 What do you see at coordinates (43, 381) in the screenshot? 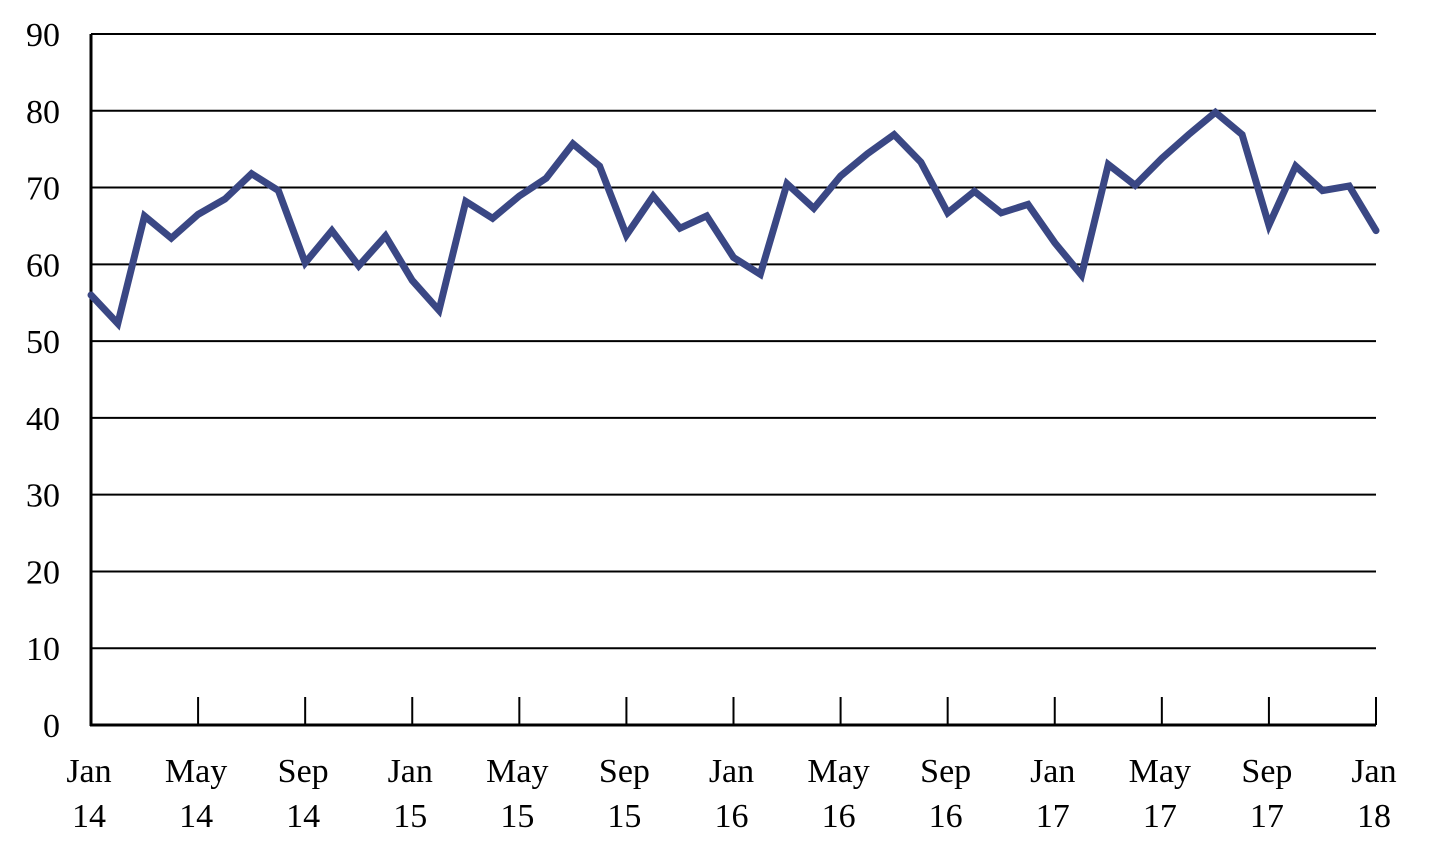
I see `y-axis-tick-labels: 0 10 20 30 40 50 60 70 80 90` at bounding box center [43, 381].